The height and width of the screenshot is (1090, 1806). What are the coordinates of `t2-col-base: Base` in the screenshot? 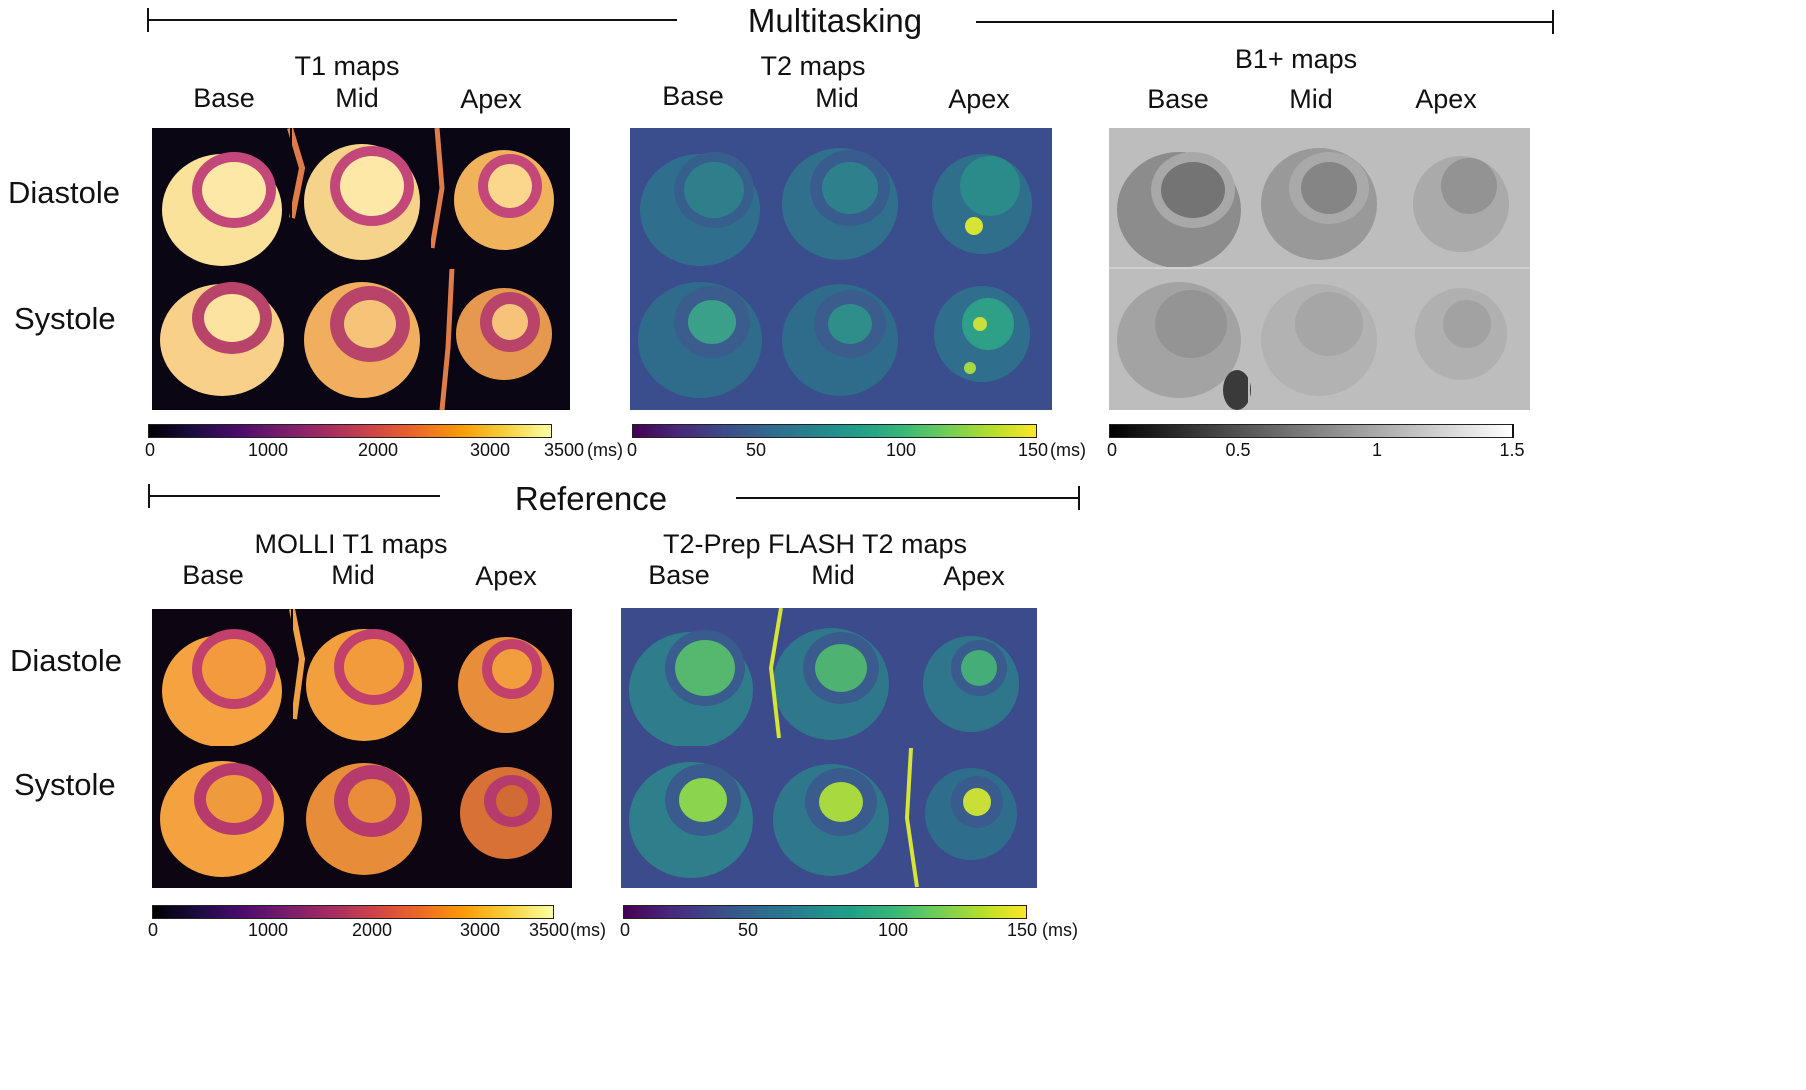 It's located at (693, 96).